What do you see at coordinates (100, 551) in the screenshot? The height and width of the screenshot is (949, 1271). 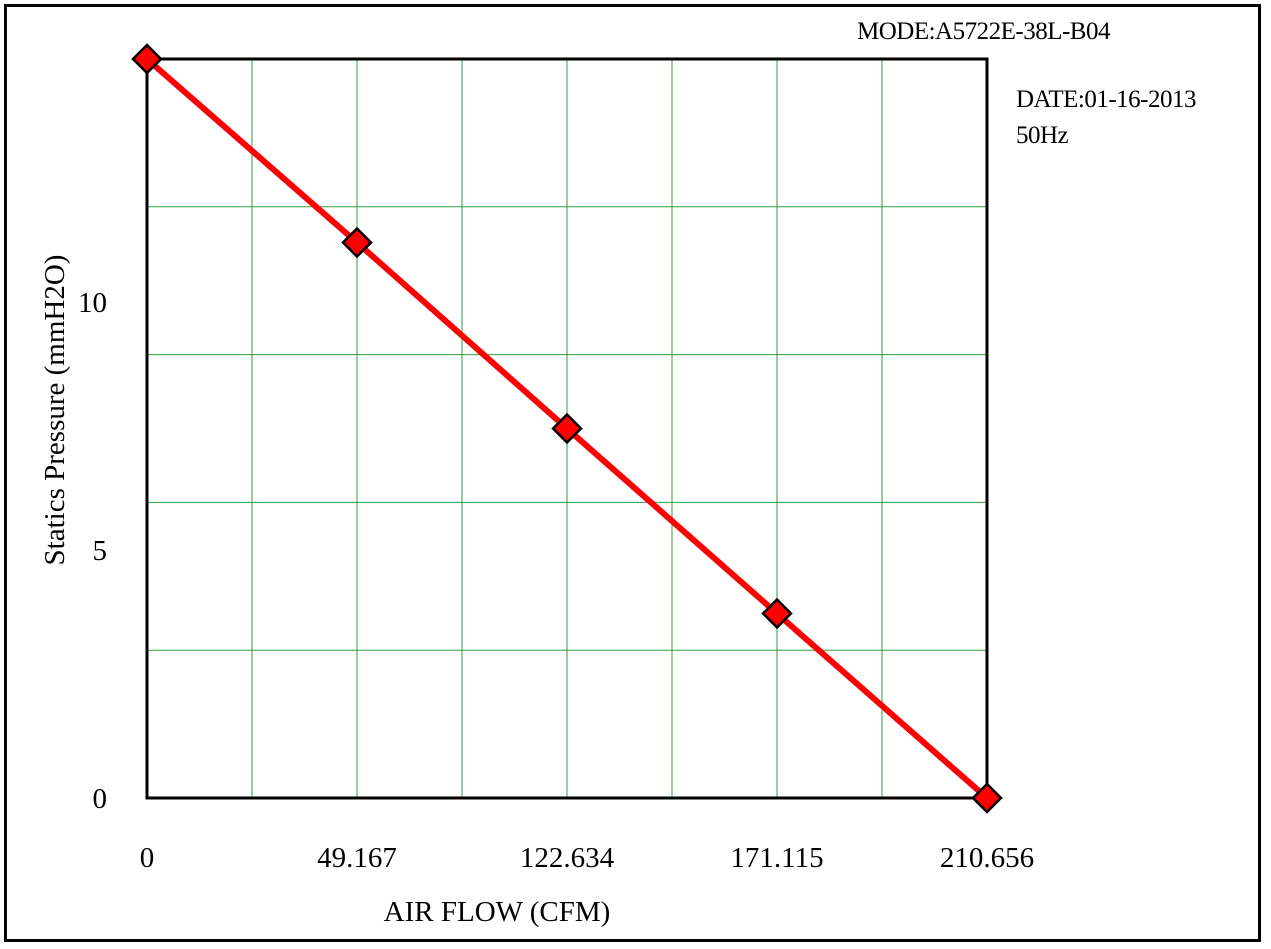 I see `y-tick-label: 5` at bounding box center [100, 551].